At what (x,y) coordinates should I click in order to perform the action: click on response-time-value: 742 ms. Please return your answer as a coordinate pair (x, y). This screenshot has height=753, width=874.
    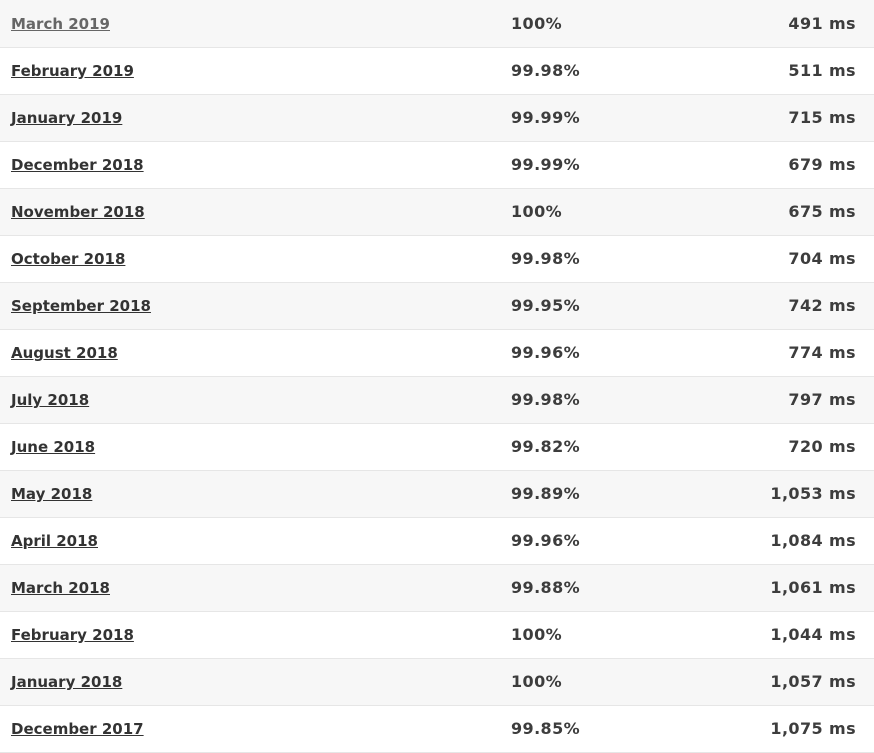
    Looking at the image, I should click on (822, 305).